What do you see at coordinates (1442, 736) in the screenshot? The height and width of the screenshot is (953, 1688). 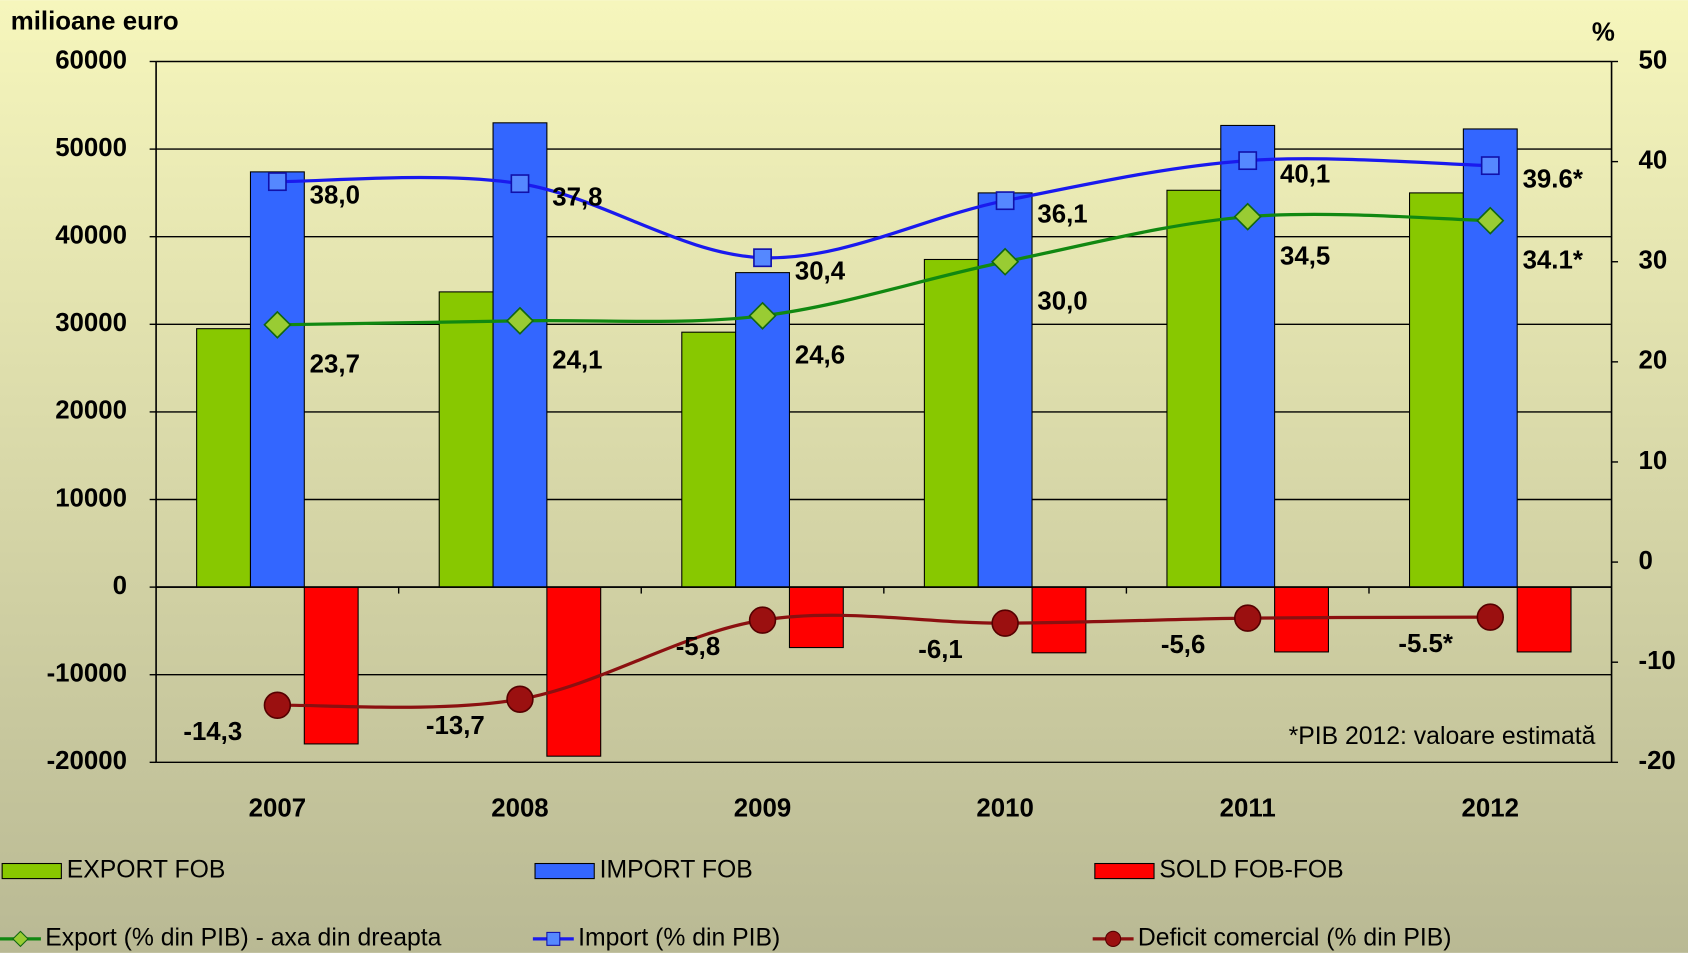 I see `note: *PIB 2012: valoare estimată` at bounding box center [1442, 736].